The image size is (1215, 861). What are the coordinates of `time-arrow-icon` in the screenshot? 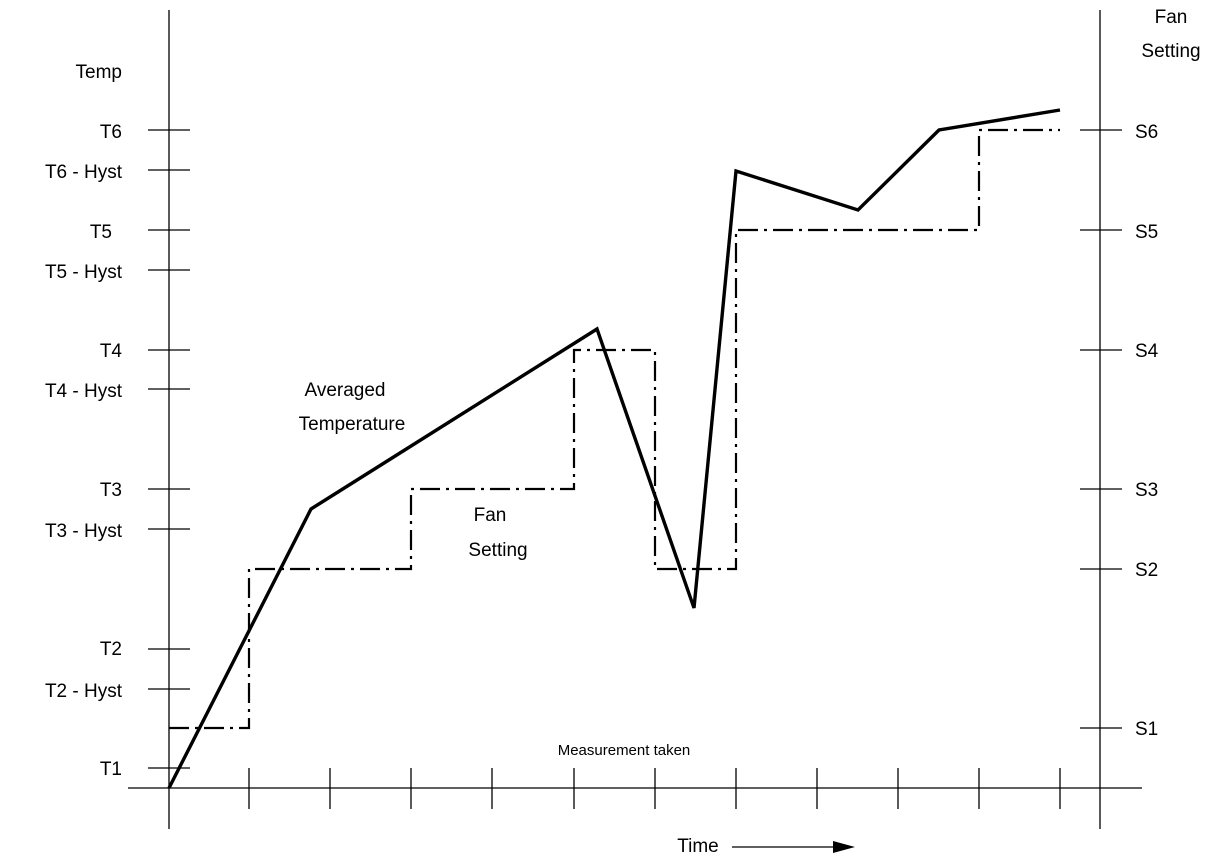 It's located at (793, 847).